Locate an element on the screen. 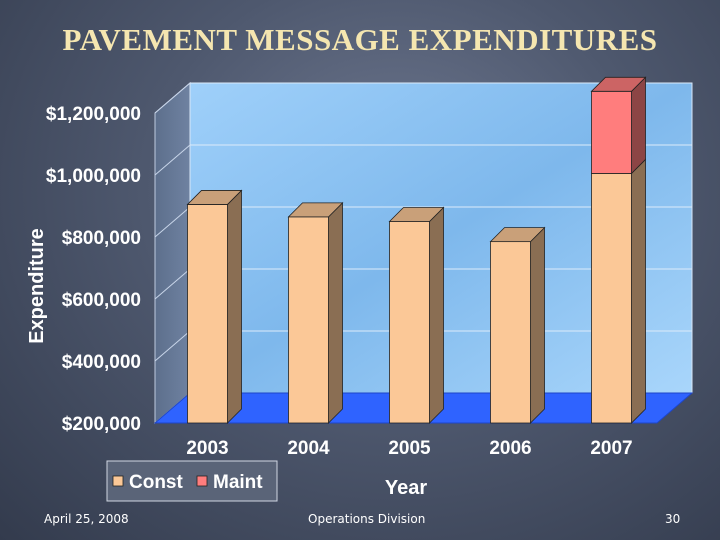 The width and height of the screenshot is (720, 540). legend-label-const: Const is located at coordinates (156, 482).